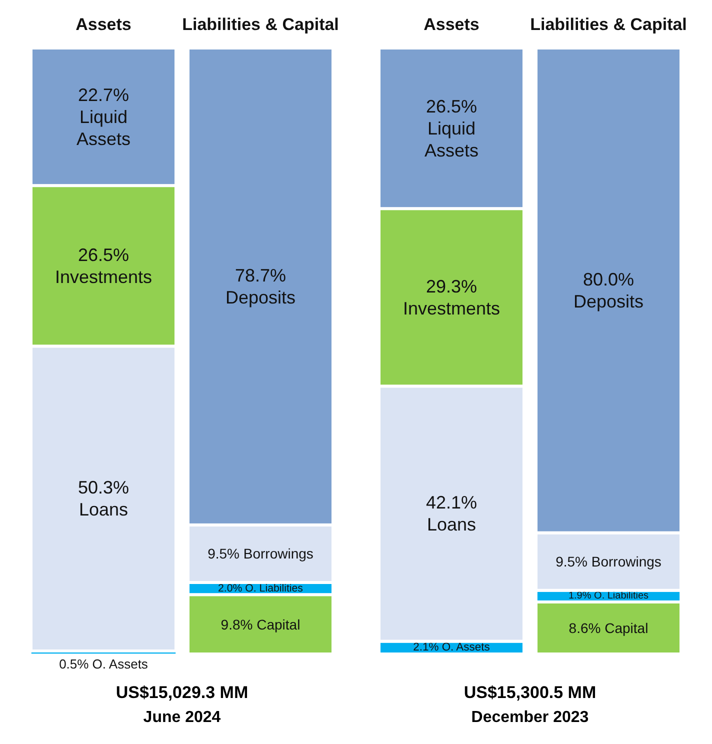 This screenshot has height=744, width=712. What do you see at coordinates (608, 596) in the screenshot?
I see `text: 1.9% O. Liabilities` at bounding box center [608, 596].